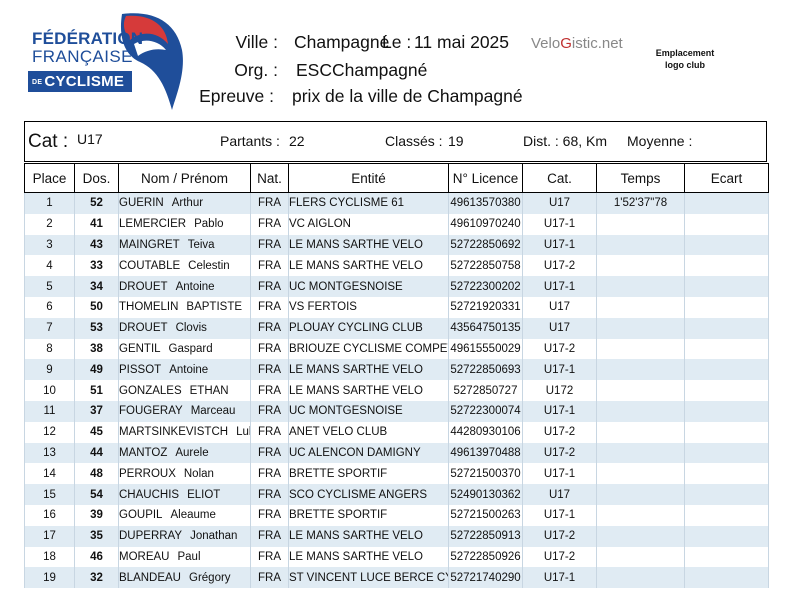 The height and width of the screenshot is (600, 800). I want to click on cell-entite: UC MONTGESNOISE, so click(368, 286).